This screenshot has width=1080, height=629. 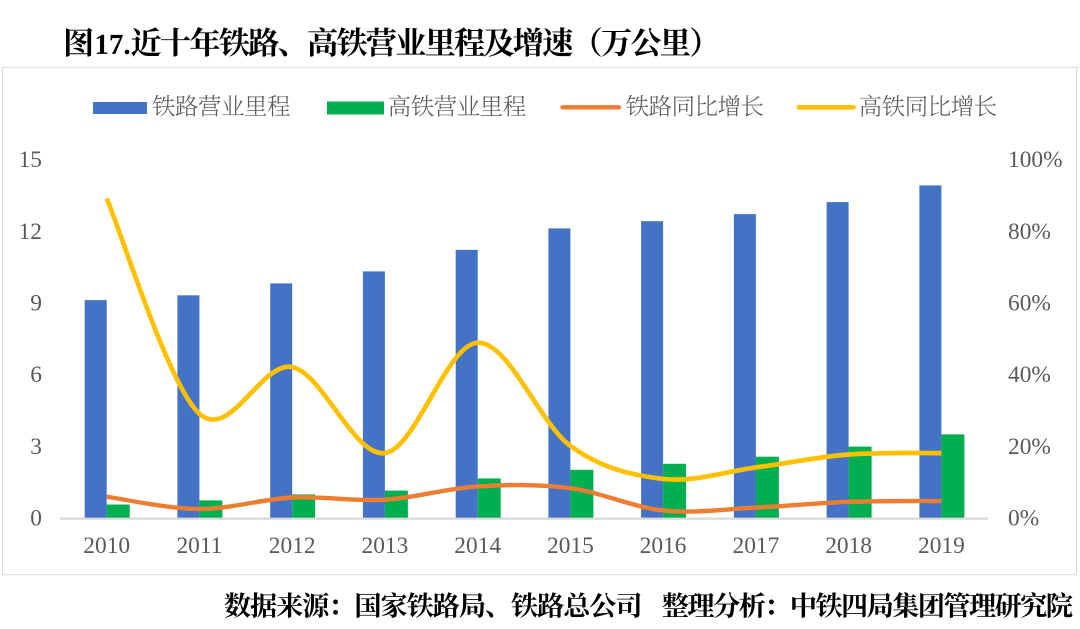 I want to click on svg-text: 2012, so click(x=292, y=546).